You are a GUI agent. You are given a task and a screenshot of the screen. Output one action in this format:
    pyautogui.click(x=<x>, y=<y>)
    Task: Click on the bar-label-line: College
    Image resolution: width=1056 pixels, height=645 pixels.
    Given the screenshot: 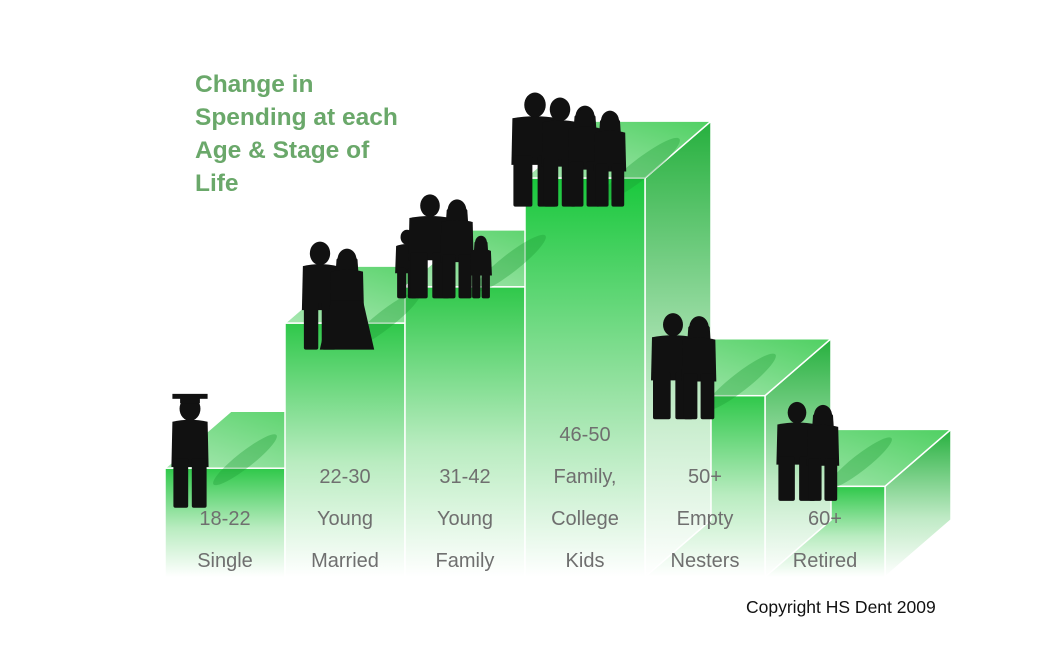 What is the action you would take?
    pyautogui.click(x=585, y=519)
    